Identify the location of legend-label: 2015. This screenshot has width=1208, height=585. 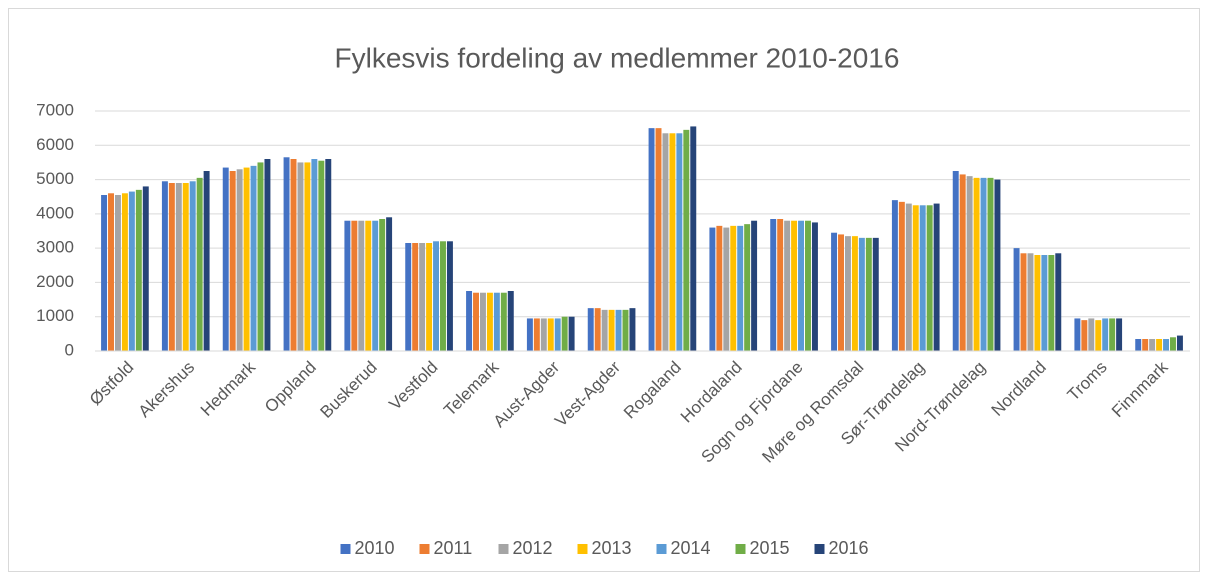
(770, 548).